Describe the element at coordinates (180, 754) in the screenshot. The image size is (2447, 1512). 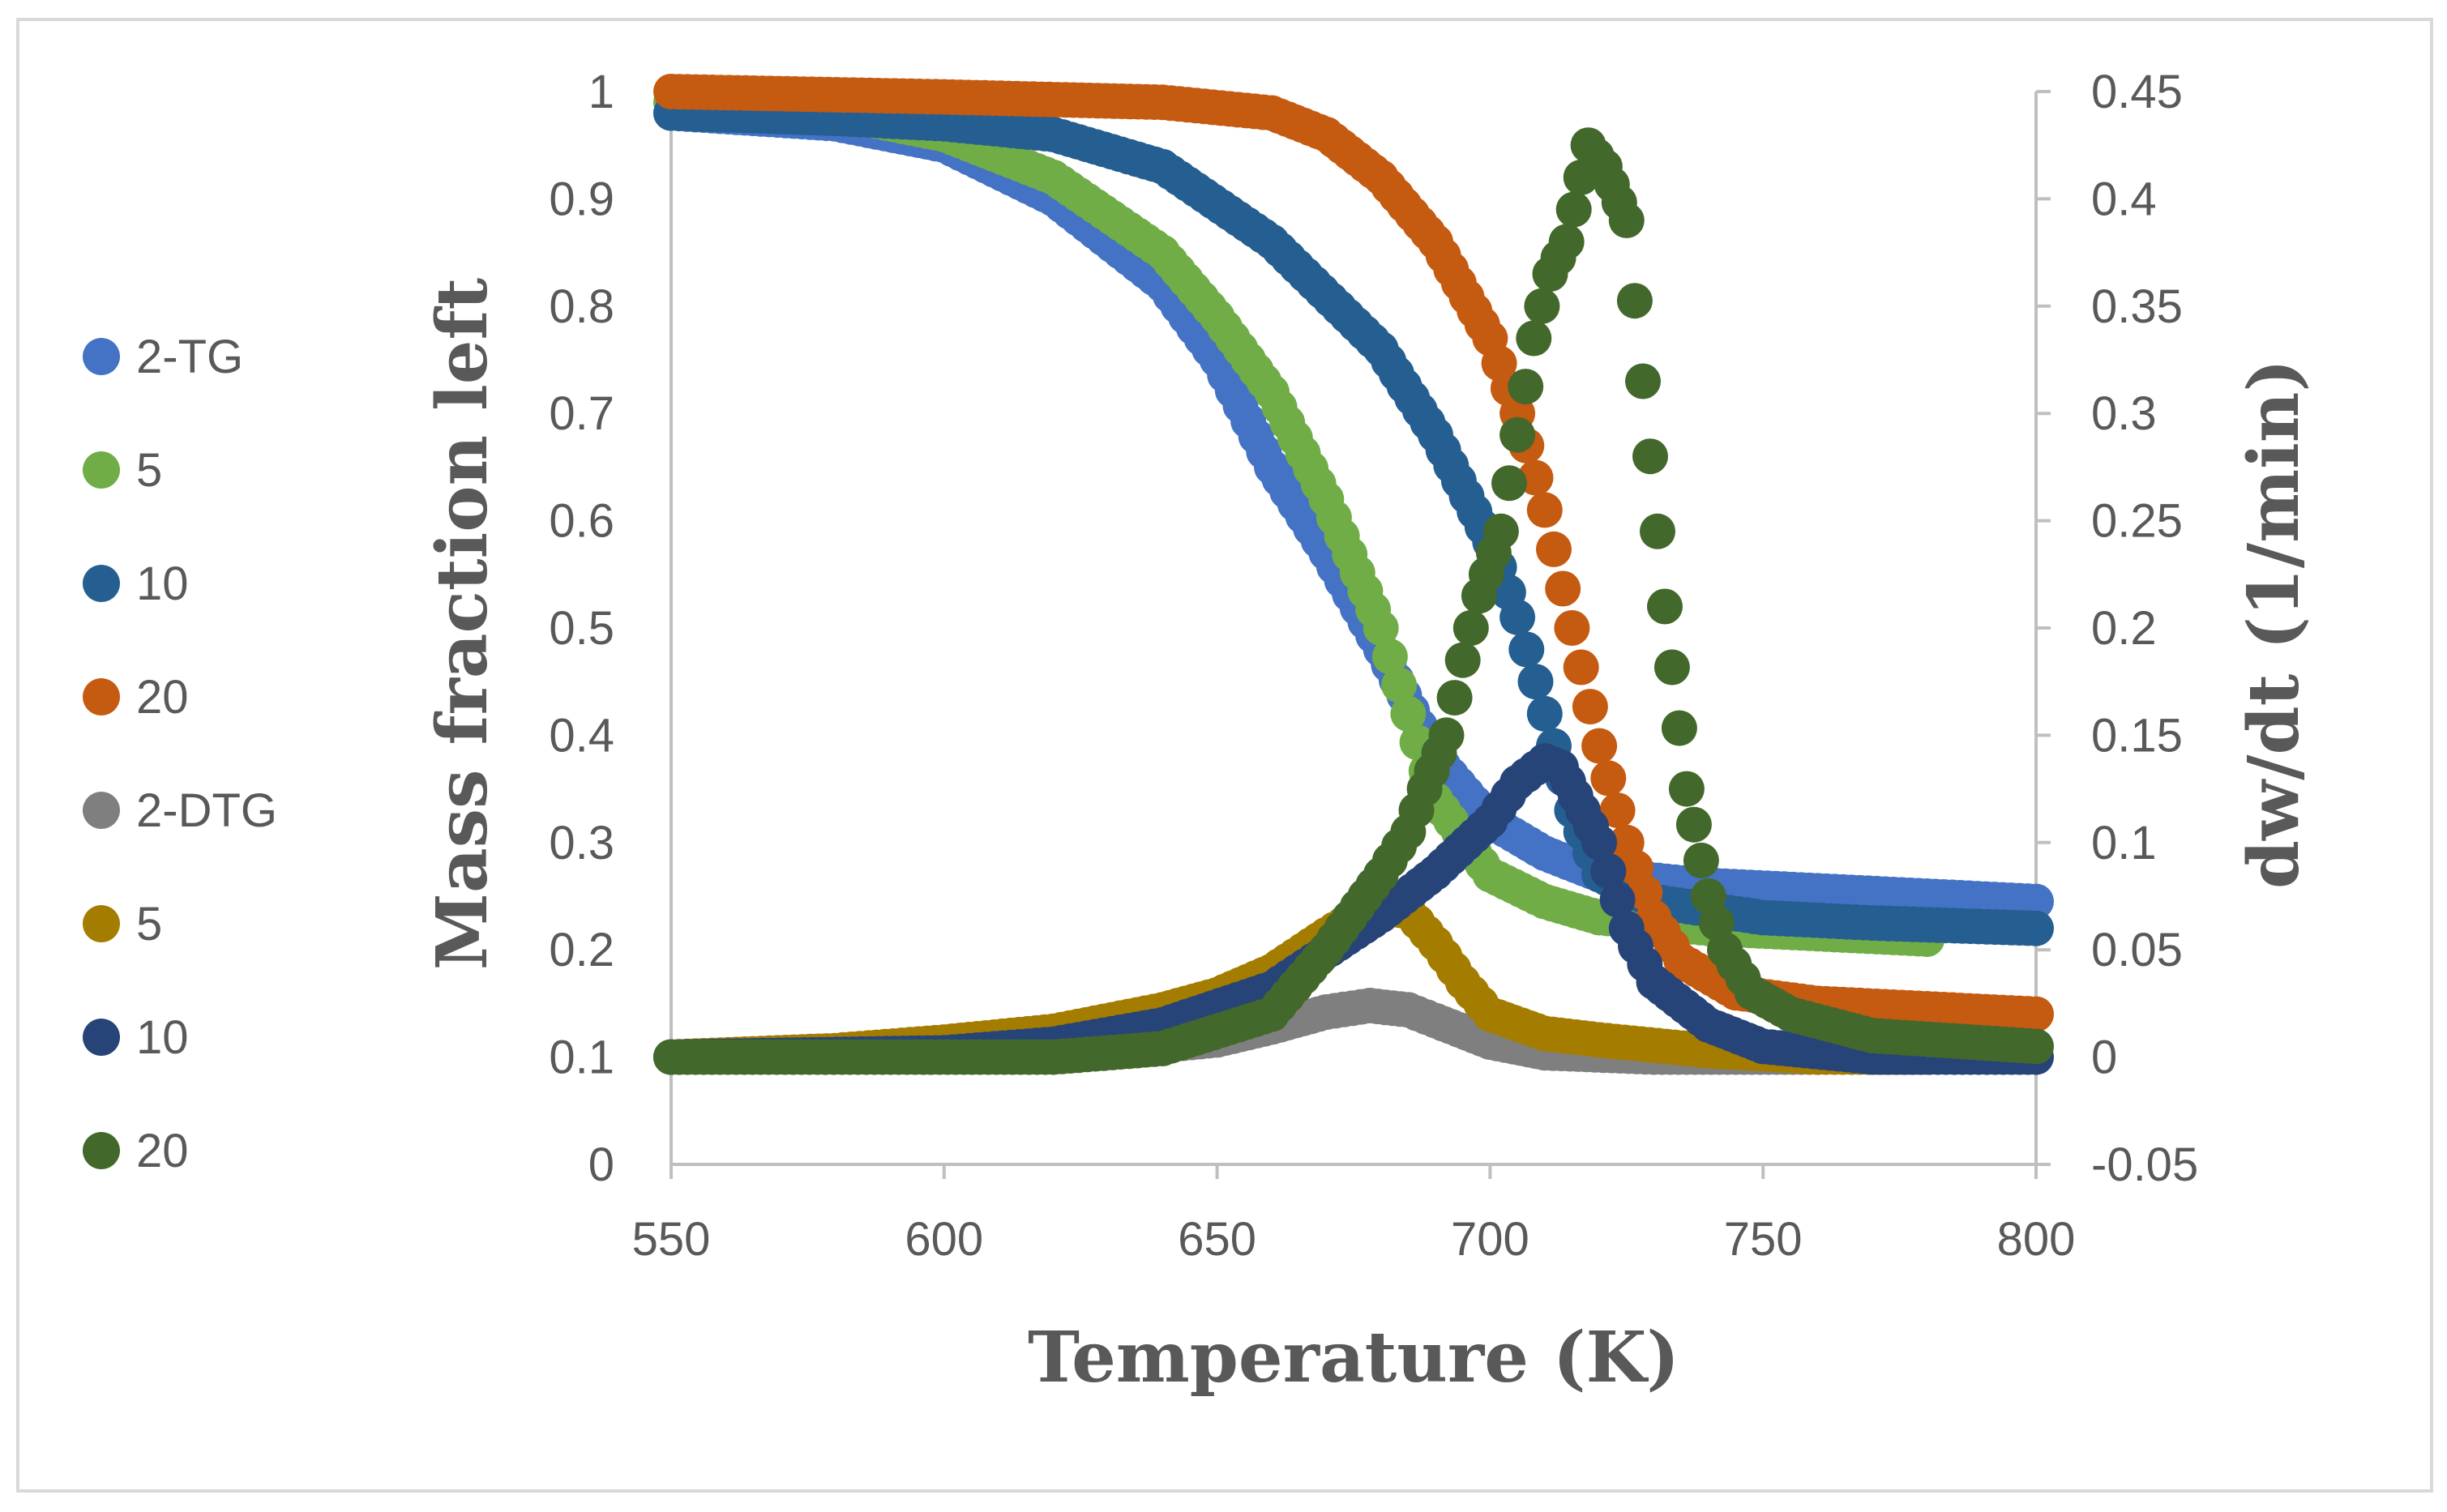
I see `legend: 2-TG 5 10 20 2-DTG 5 10 20` at that location.